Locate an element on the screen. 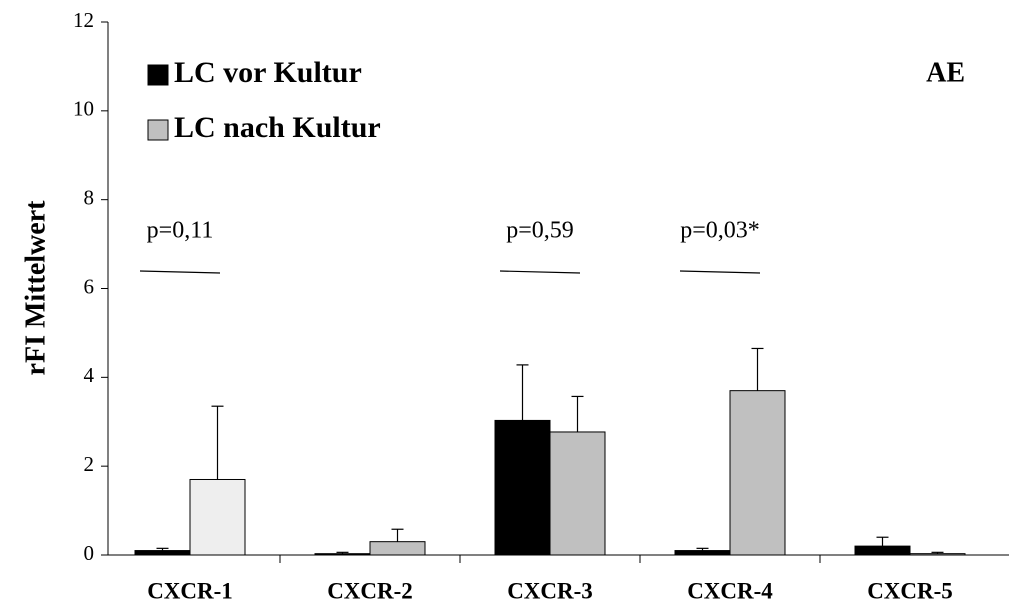 Image resolution: width=1009 pixels, height=612 pixels. panel-label: AE is located at coordinates (945, 72).